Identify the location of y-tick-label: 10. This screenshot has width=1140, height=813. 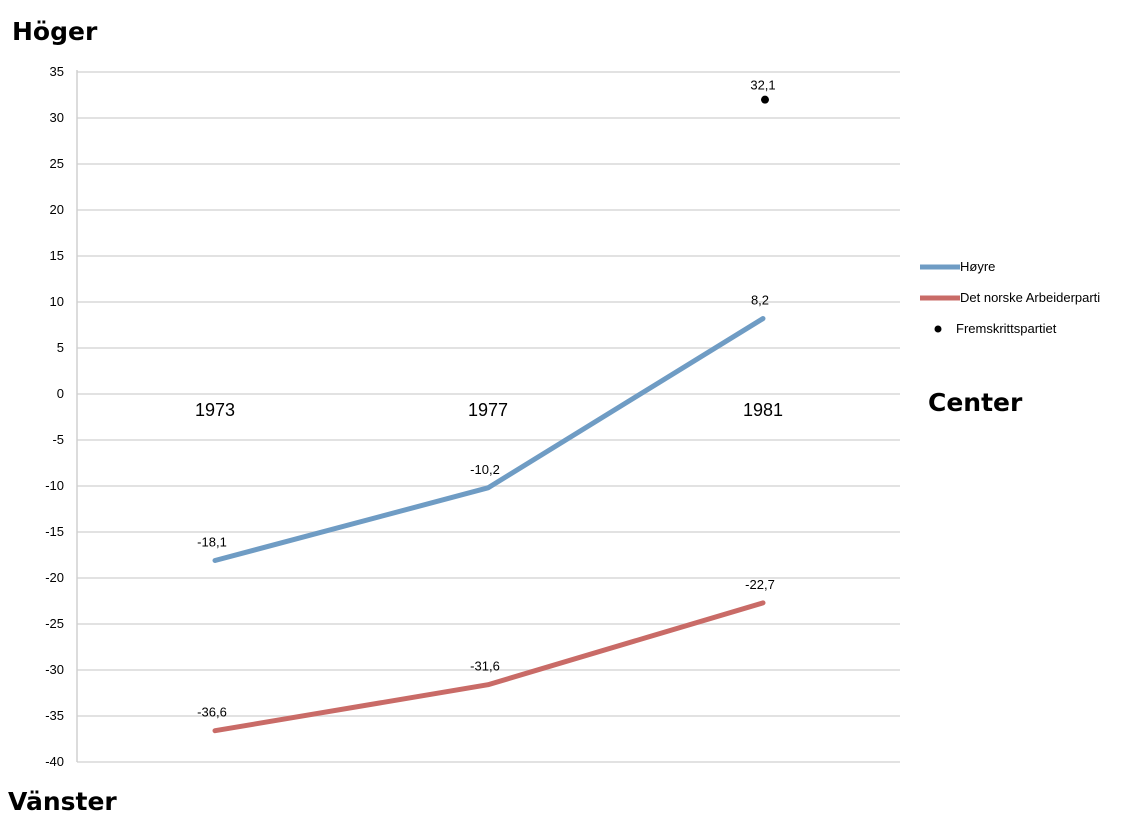
(57, 301).